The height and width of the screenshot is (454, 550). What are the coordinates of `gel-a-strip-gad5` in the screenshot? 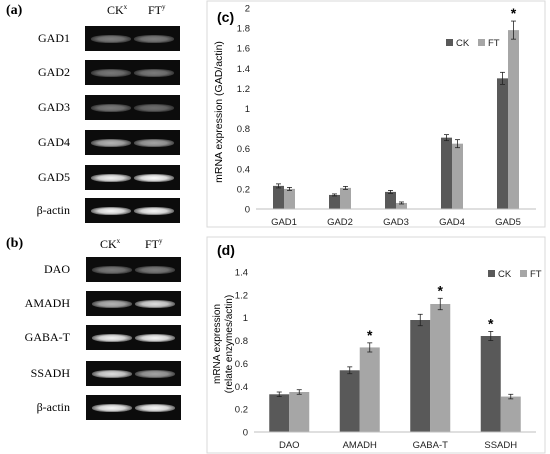 It's located at (132, 177).